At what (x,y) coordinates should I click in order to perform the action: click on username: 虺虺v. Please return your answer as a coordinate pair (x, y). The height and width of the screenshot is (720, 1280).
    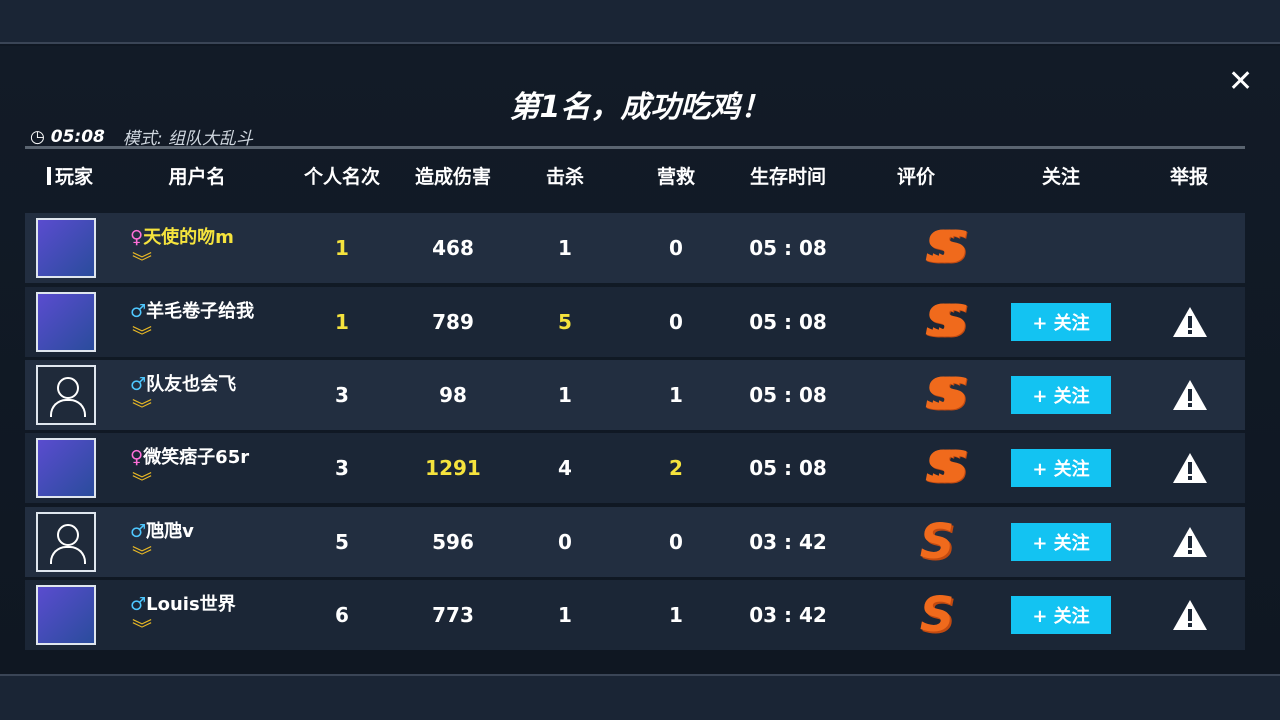
    Looking at the image, I should click on (170, 531).